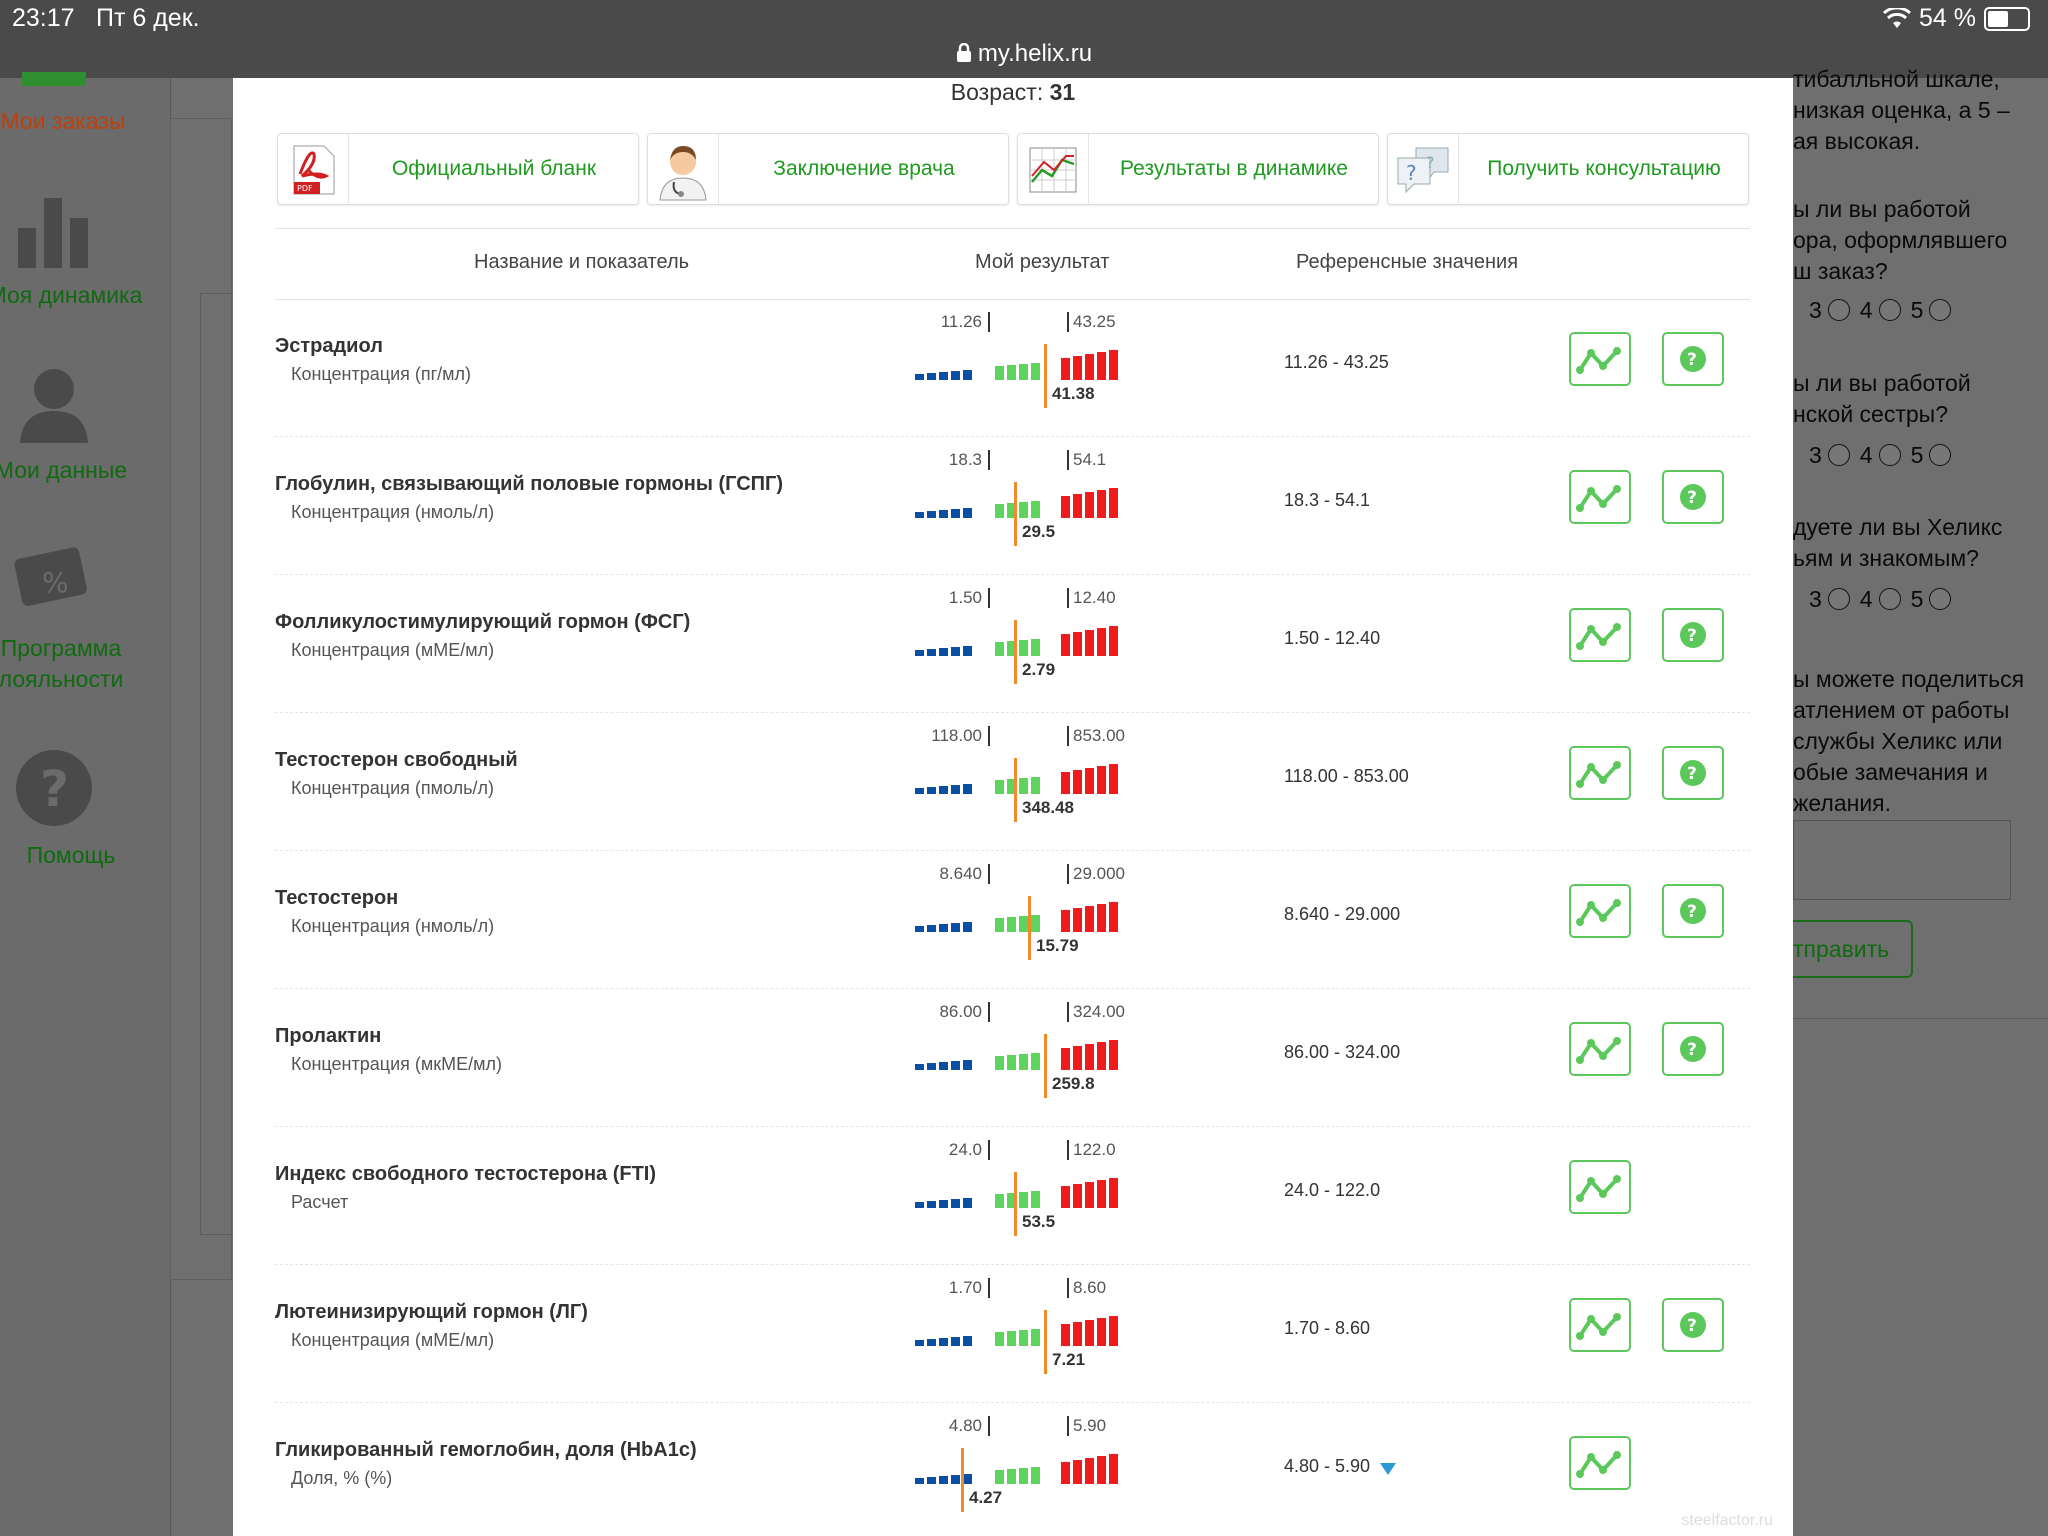 The image size is (2048, 1536). What do you see at coordinates (964, 874) in the screenshot?
I see `gauge-low-label: 8.640` at bounding box center [964, 874].